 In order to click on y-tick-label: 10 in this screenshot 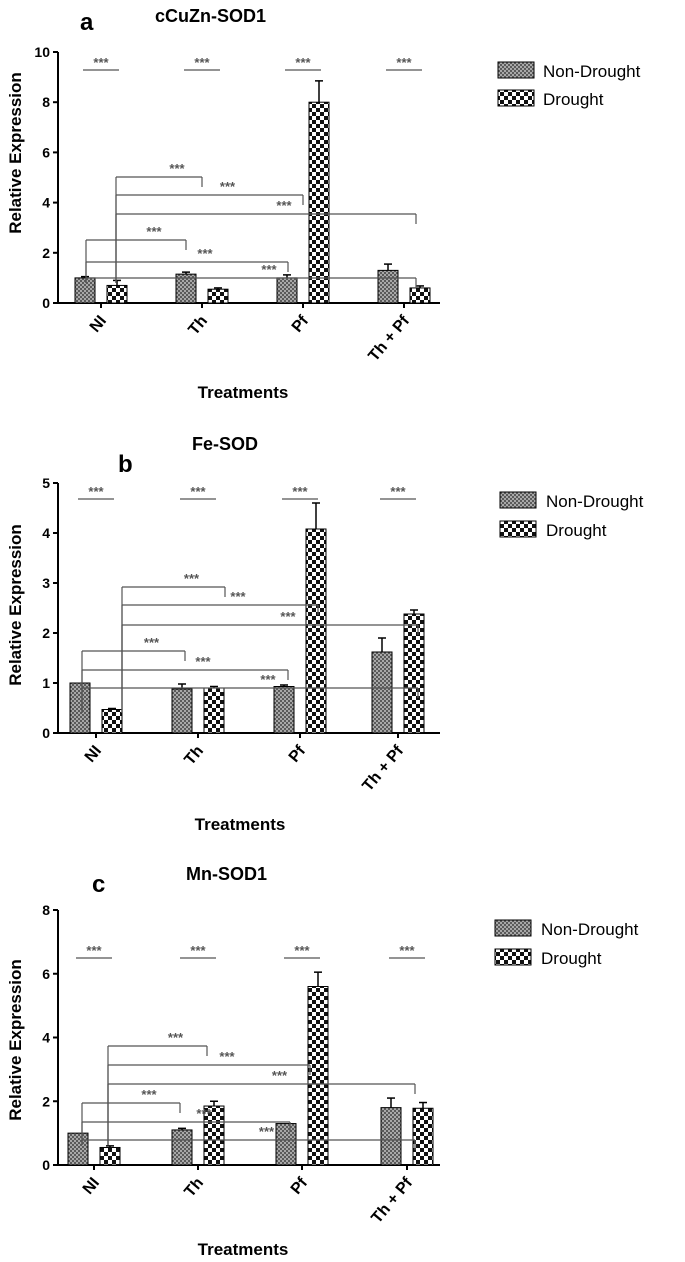, I will do `click(42, 52)`.